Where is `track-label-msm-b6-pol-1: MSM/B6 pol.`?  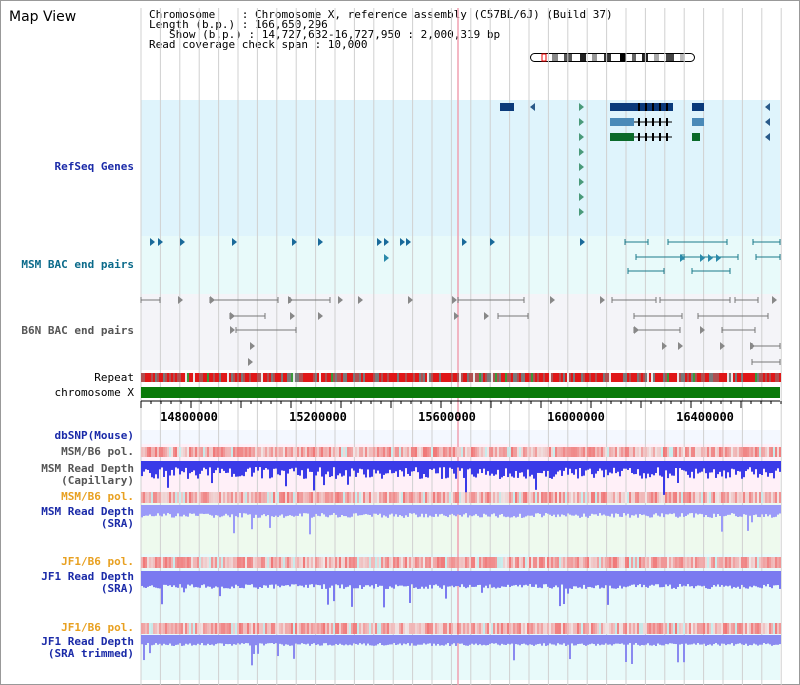
track-label-msm-b6-pol-1: MSM/B6 pol. is located at coordinates (97, 451).